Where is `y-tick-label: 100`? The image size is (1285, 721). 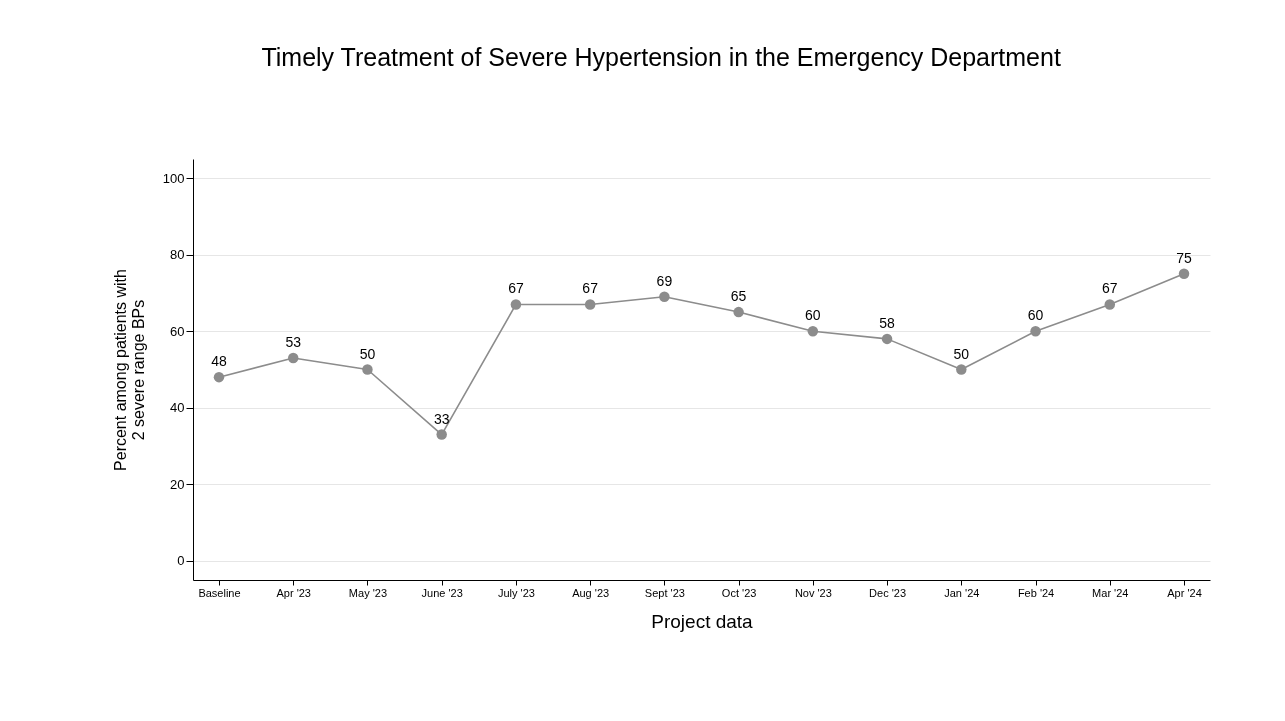
y-tick-label: 100 is located at coordinates (173, 178).